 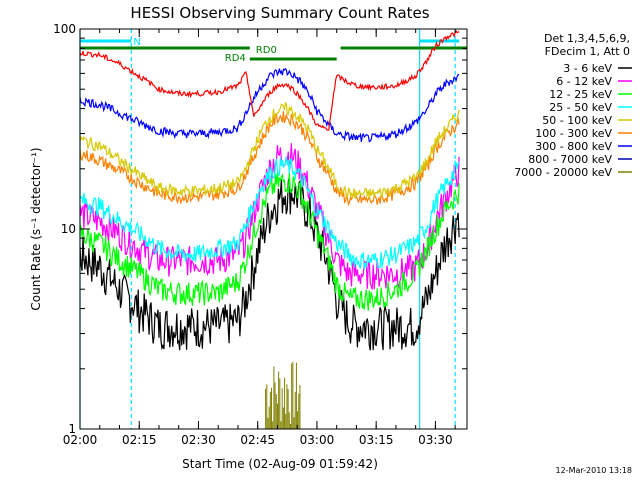 I want to click on rd4-label: RD4, so click(x=235, y=58).